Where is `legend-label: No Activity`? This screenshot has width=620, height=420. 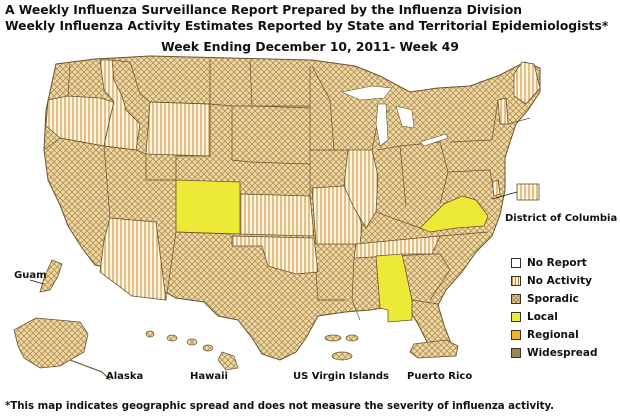
legend-label: No Activity is located at coordinates (559, 281).